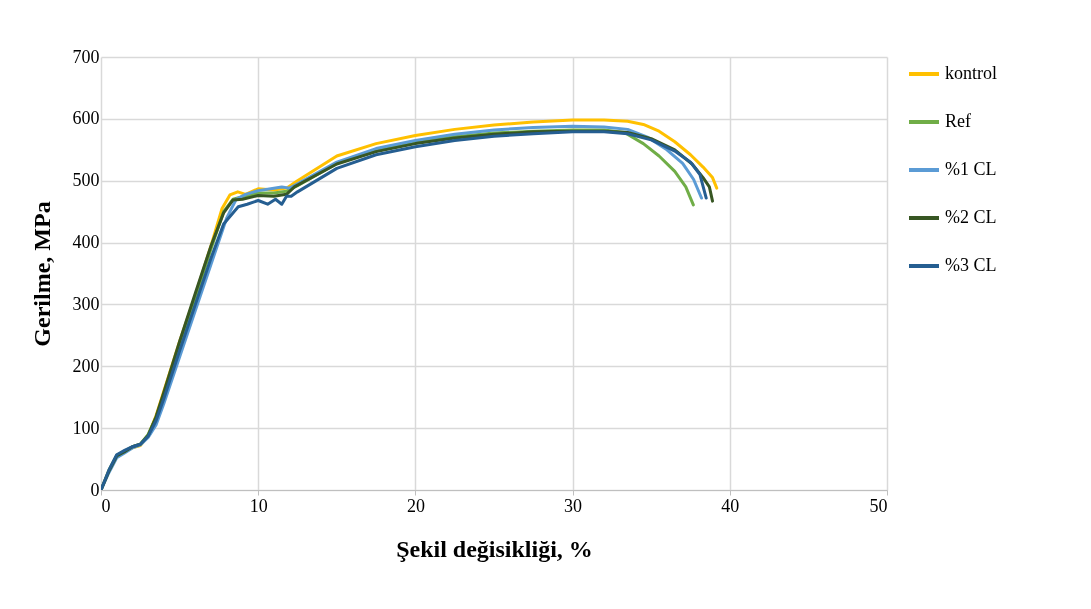 This screenshot has width=1091, height=609. Describe the element at coordinates (258, 505) in the screenshot. I see `x-tick-label: 10` at that location.